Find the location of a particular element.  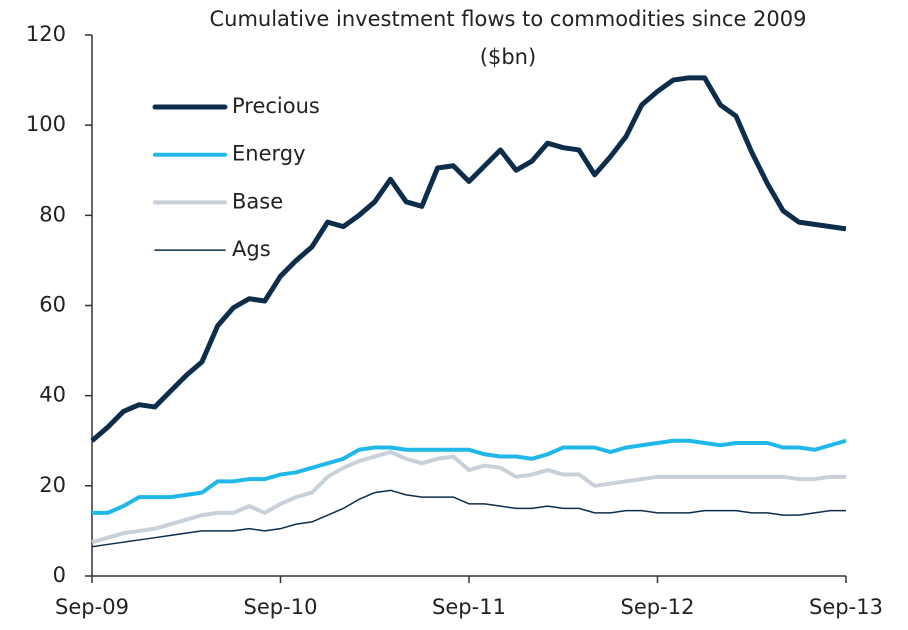

x-tick-label: Sep-13 is located at coordinates (846, 607).